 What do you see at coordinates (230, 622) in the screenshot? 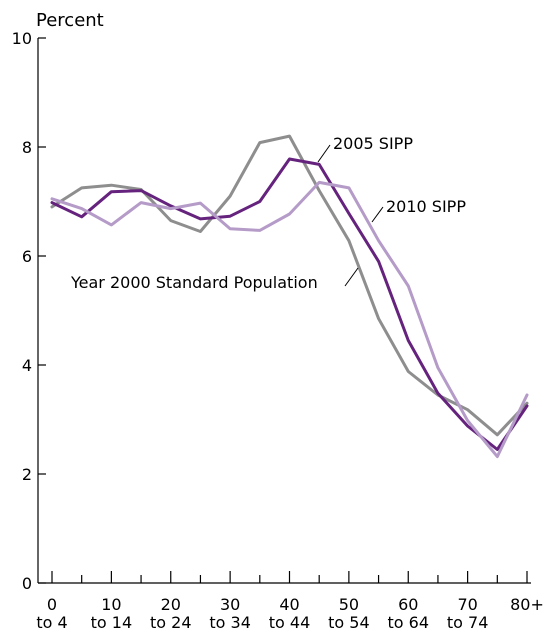
I see `x-tick-sublabel-30: to 34` at bounding box center [230, 622].